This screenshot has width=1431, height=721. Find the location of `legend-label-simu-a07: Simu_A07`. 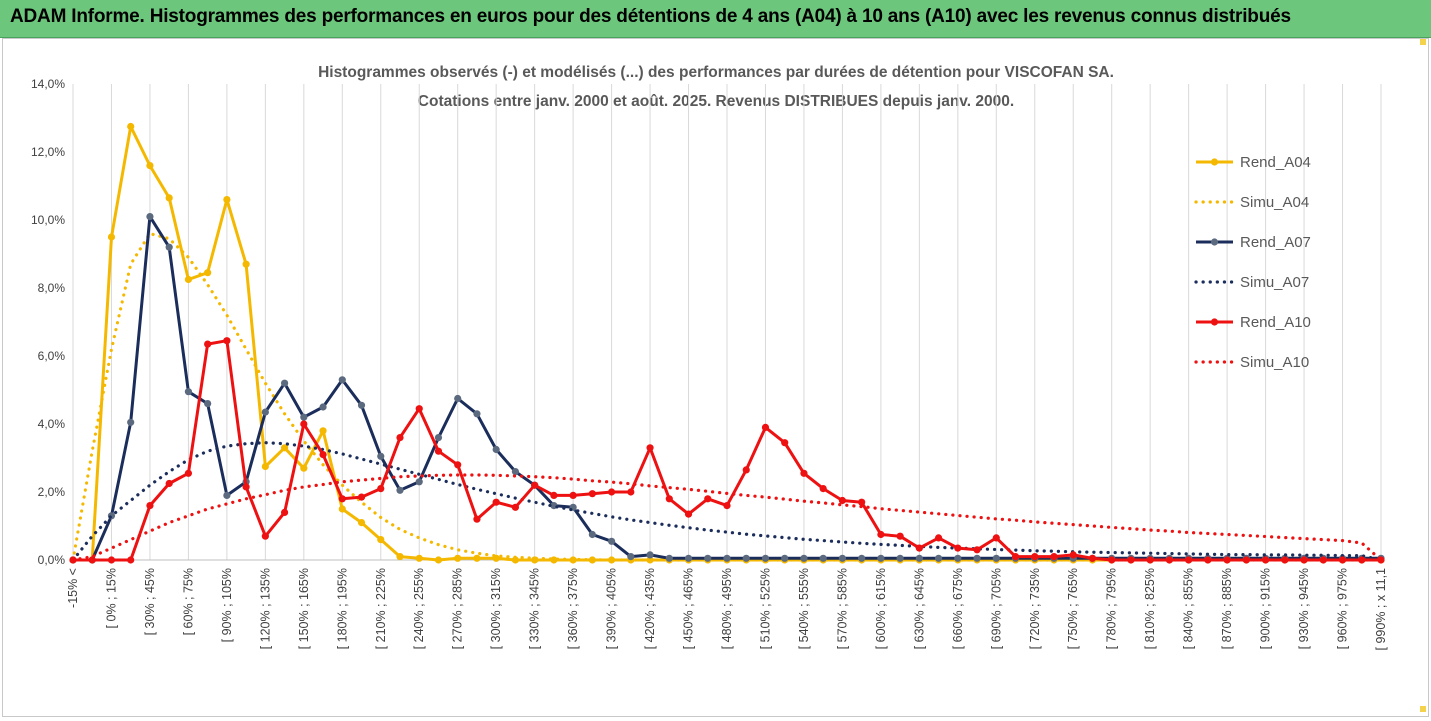

legend-label-simu-a07: Simu_A07 is located at coordinates (1274, 282).